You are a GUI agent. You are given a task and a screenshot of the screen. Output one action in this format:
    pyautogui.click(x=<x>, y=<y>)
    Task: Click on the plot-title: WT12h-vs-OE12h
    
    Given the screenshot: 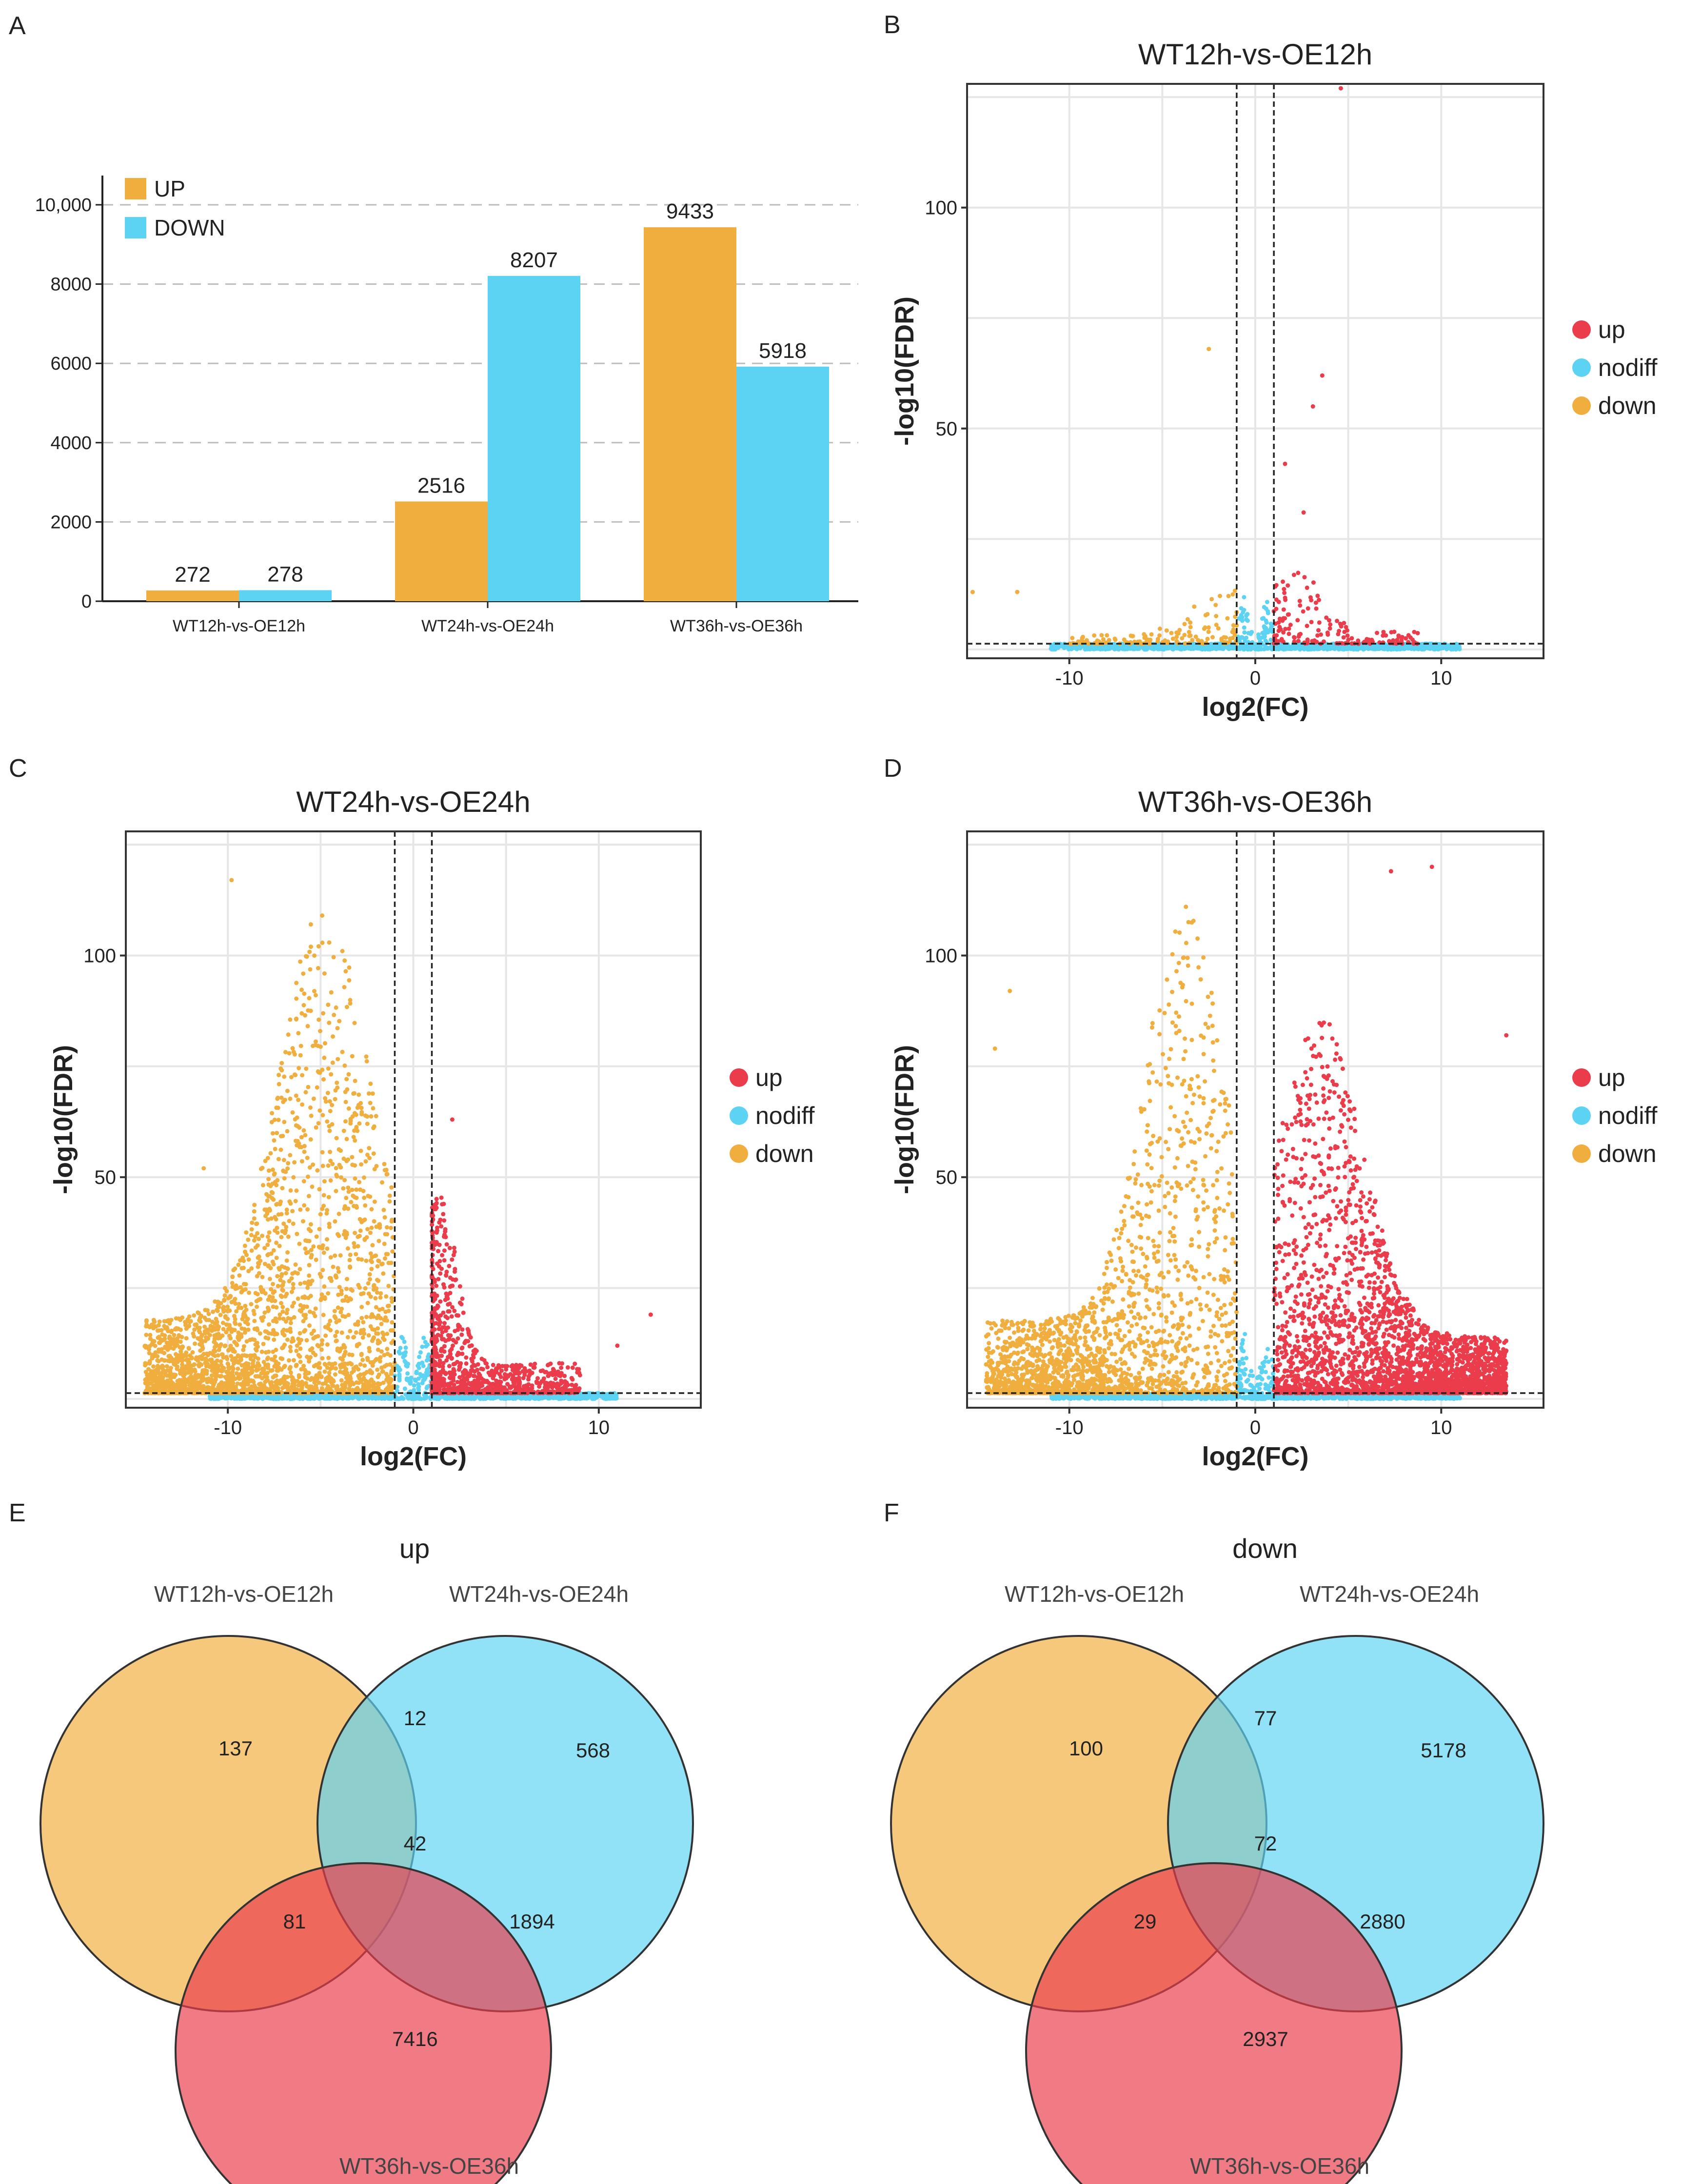 What is the action you would take?
    pyautogui.click(x=1255, y=54)
    